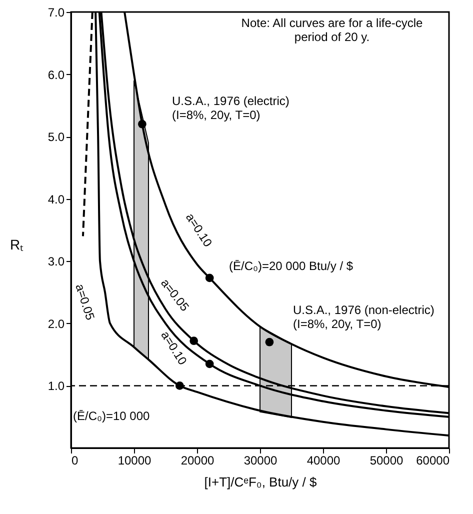 This screenshot has width=473, height=514. What do you see at coordinates (56, 261) in the screenshot?
I see `y-tick-label: 3.0` at bounding box center [56, 261].